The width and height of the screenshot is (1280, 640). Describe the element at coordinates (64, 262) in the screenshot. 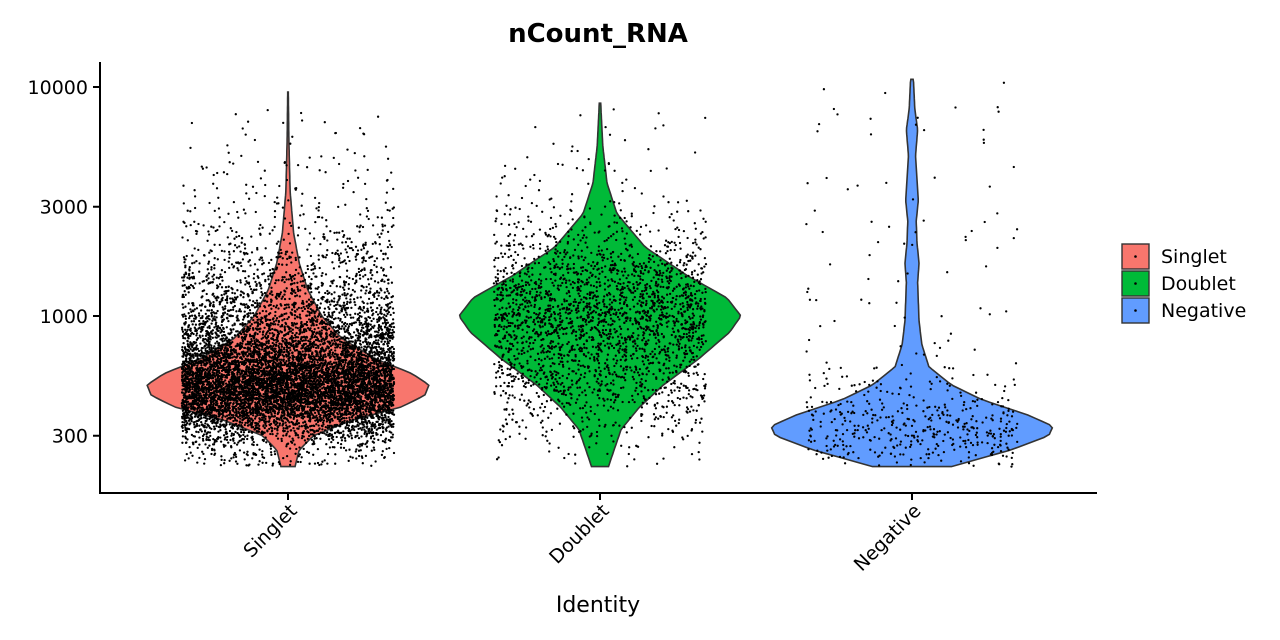

I see `y-axis-ticks: 300 1000 3000 10000` at that location.